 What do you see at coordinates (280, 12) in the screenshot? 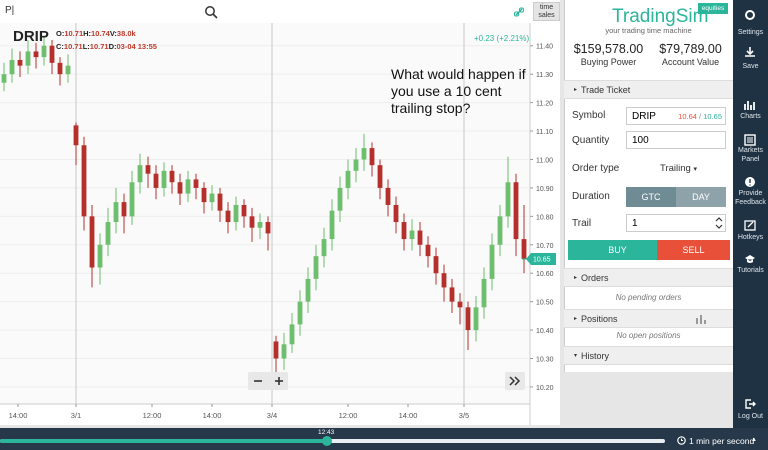
I see `search-bar` at bounding box center [280, 12].